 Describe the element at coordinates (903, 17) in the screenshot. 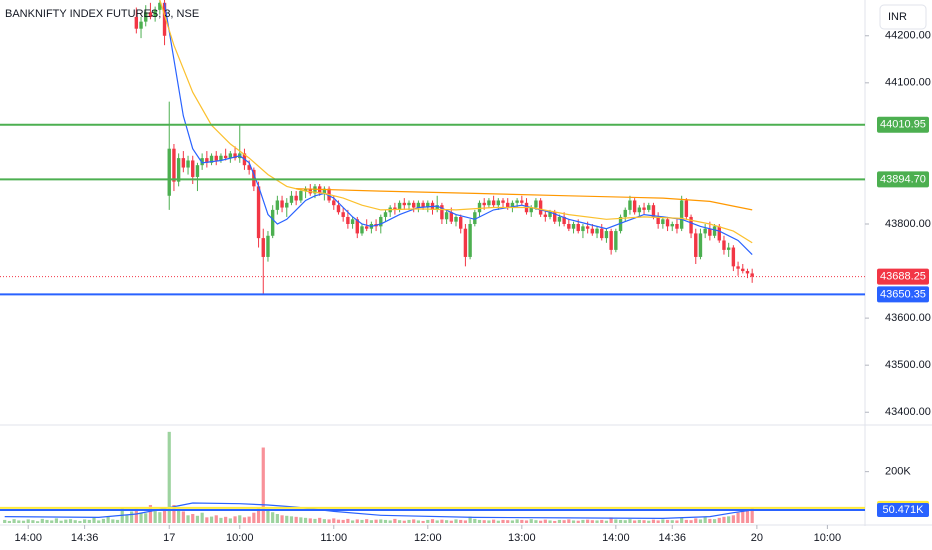

I see `currency-button` at that location.